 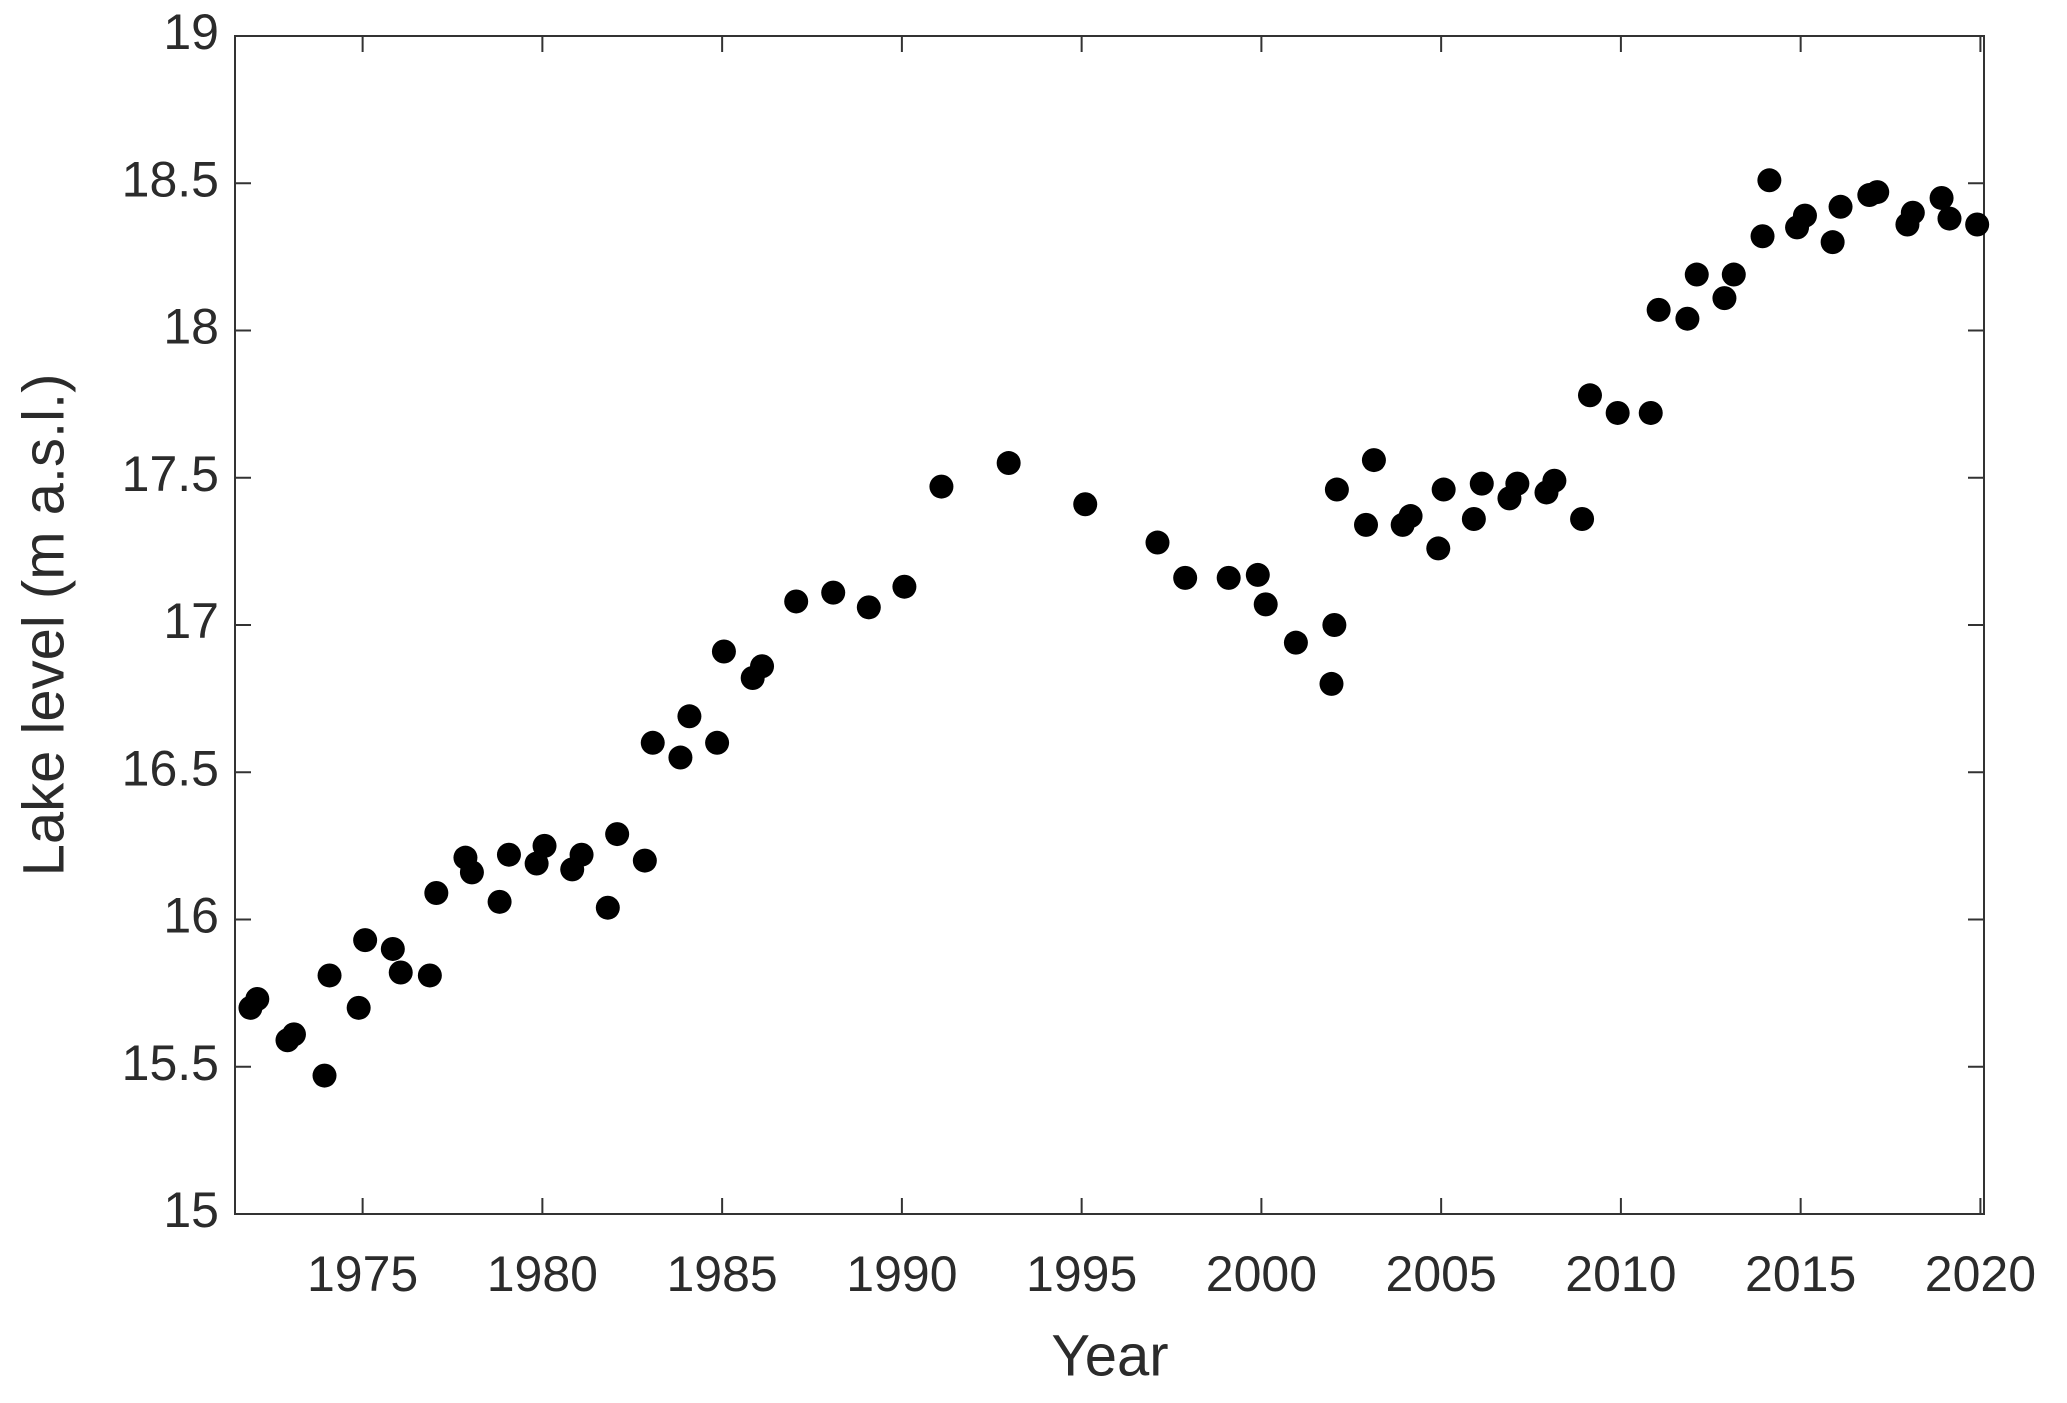 What do you see at coordinates (191, 1210) in the screenshot?
I see `y-tick-label: 15` at bounding box center [191, 1210].